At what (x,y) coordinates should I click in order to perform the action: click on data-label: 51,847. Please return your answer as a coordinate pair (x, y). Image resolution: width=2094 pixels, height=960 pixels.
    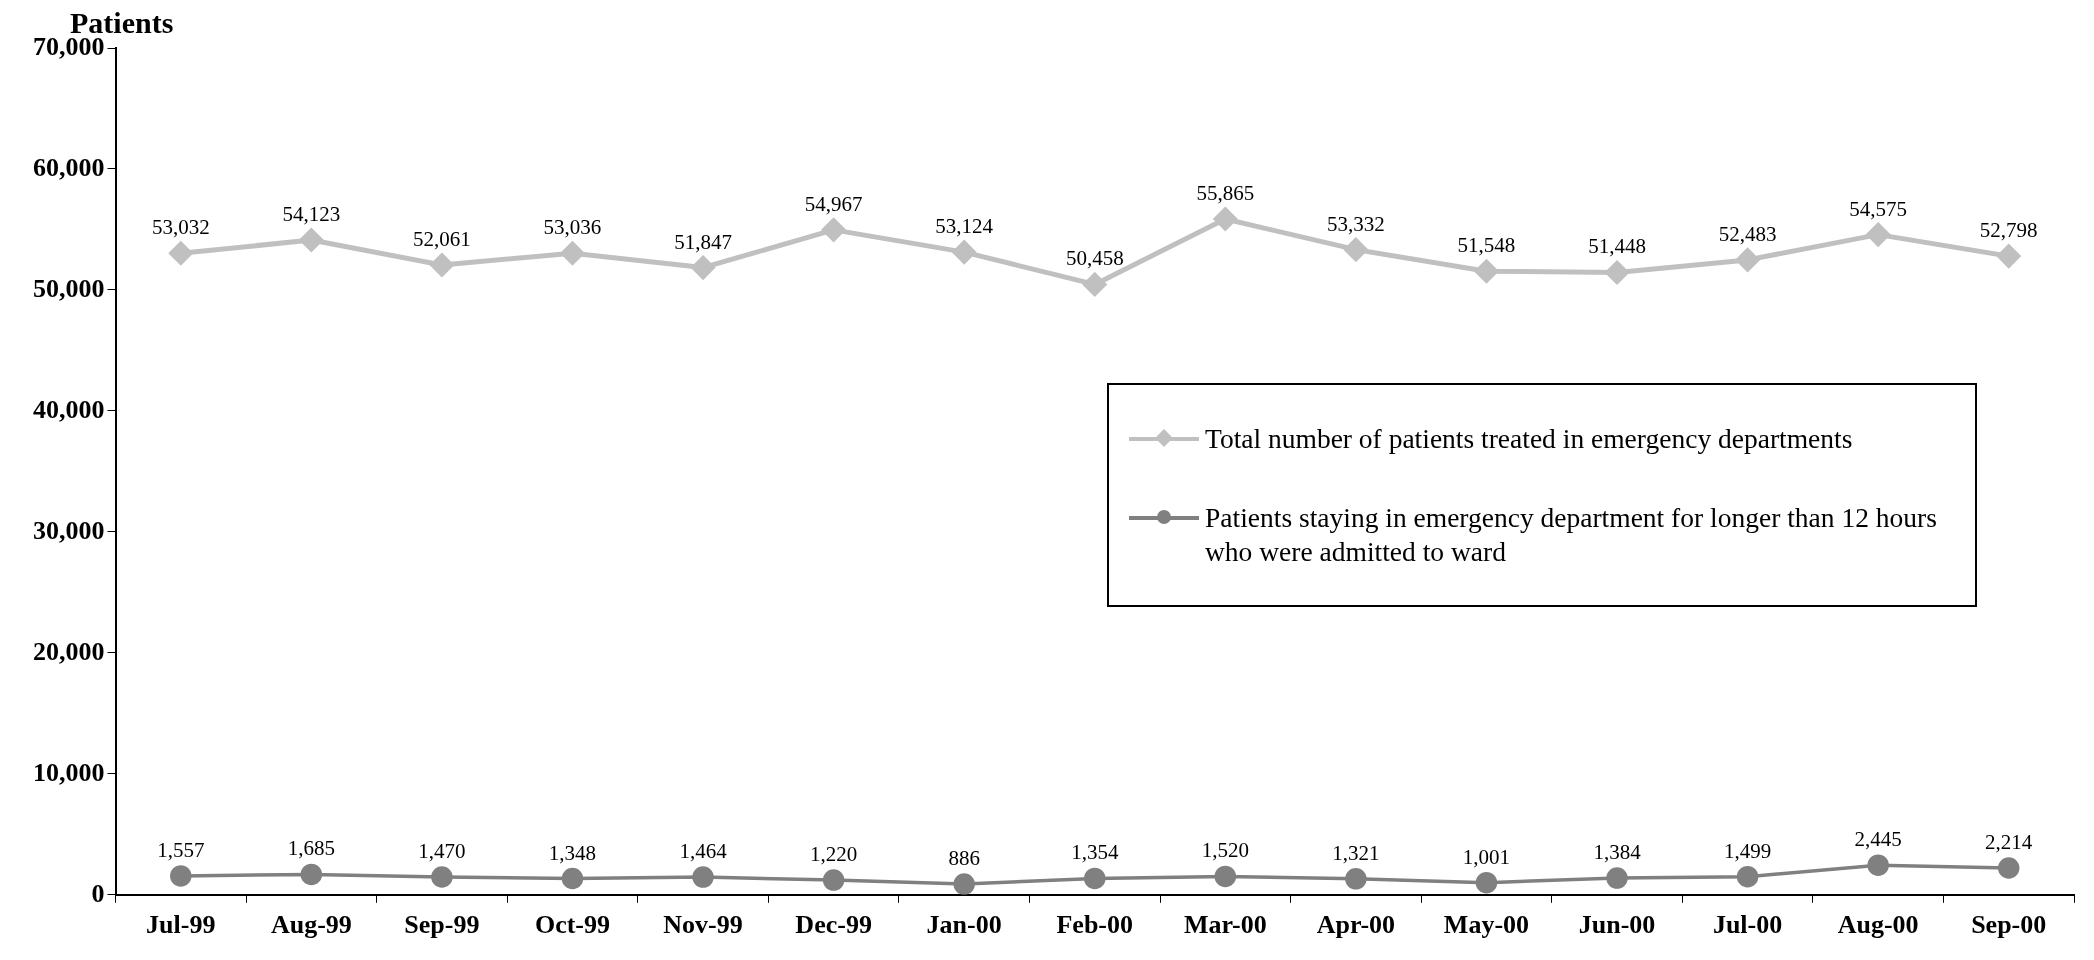
    Looking at the image, I should click on (703, 241).